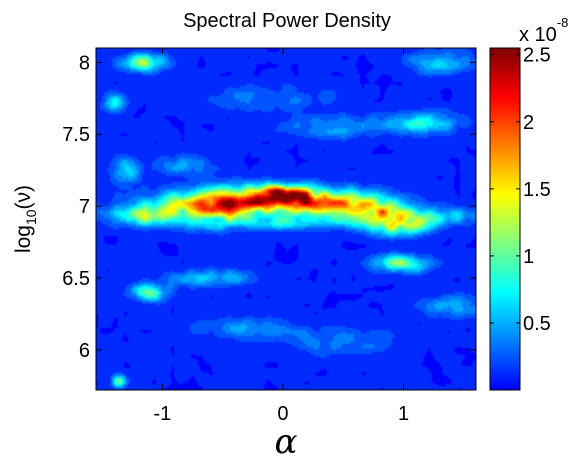 This screenshot has height=459, width=587. What do you see at coordinates (31, 217) in the screenshot?
I see `y-axis-label-subscript: 10` at bounding box center [31, 217].